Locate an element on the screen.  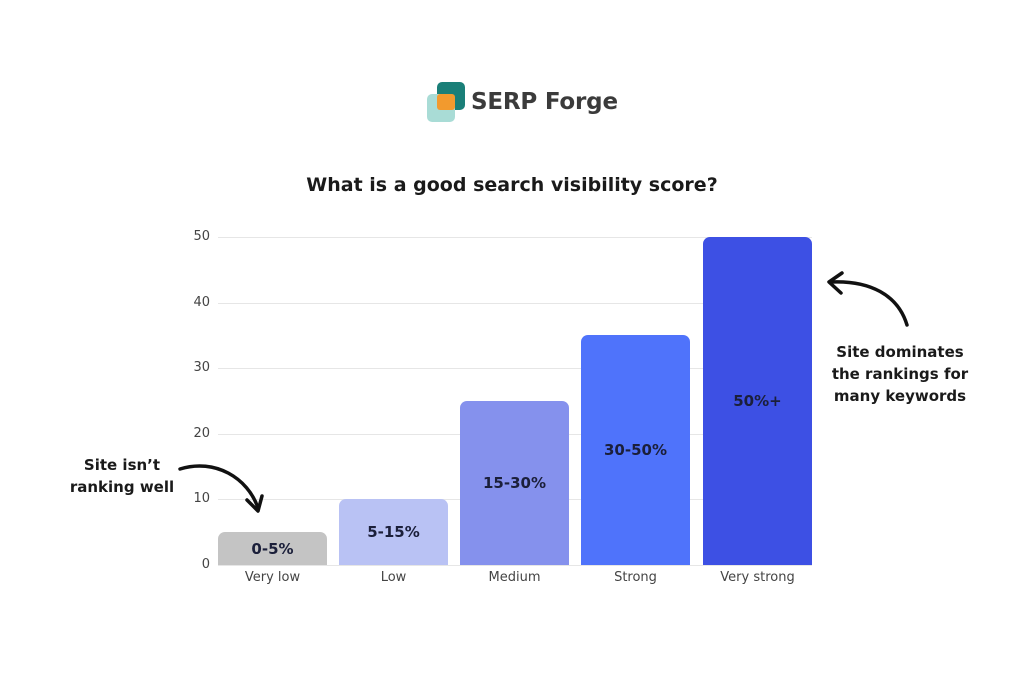
annotation-not-ranking: Site isn’t ranking well is located at coordinates (122, 476).